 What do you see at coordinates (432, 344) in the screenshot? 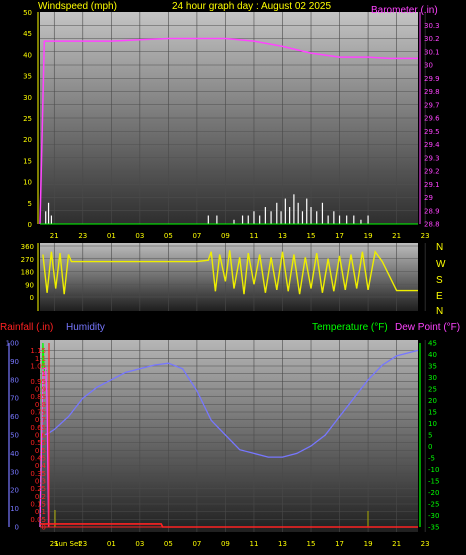
I see `temperature-tick: 45` at bounding box center [432, 344].